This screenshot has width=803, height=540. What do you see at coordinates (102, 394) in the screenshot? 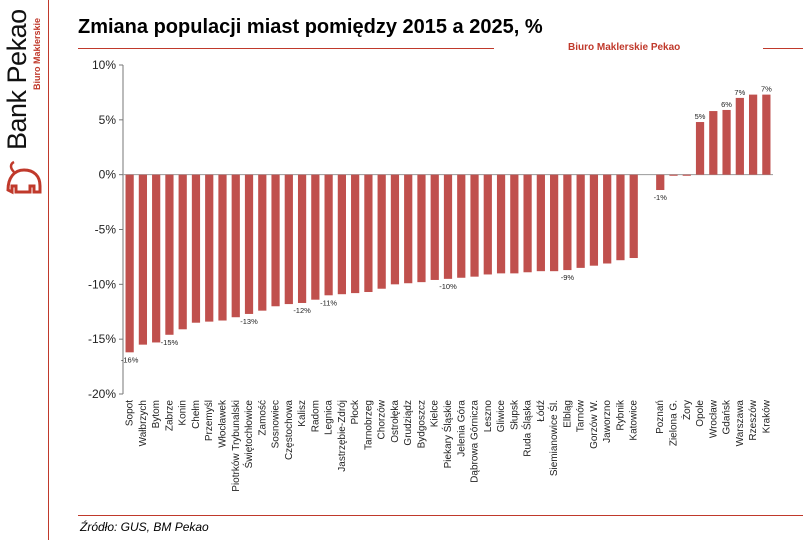
I see `y-tick-label: -20%` at bounding box center [102, 394].